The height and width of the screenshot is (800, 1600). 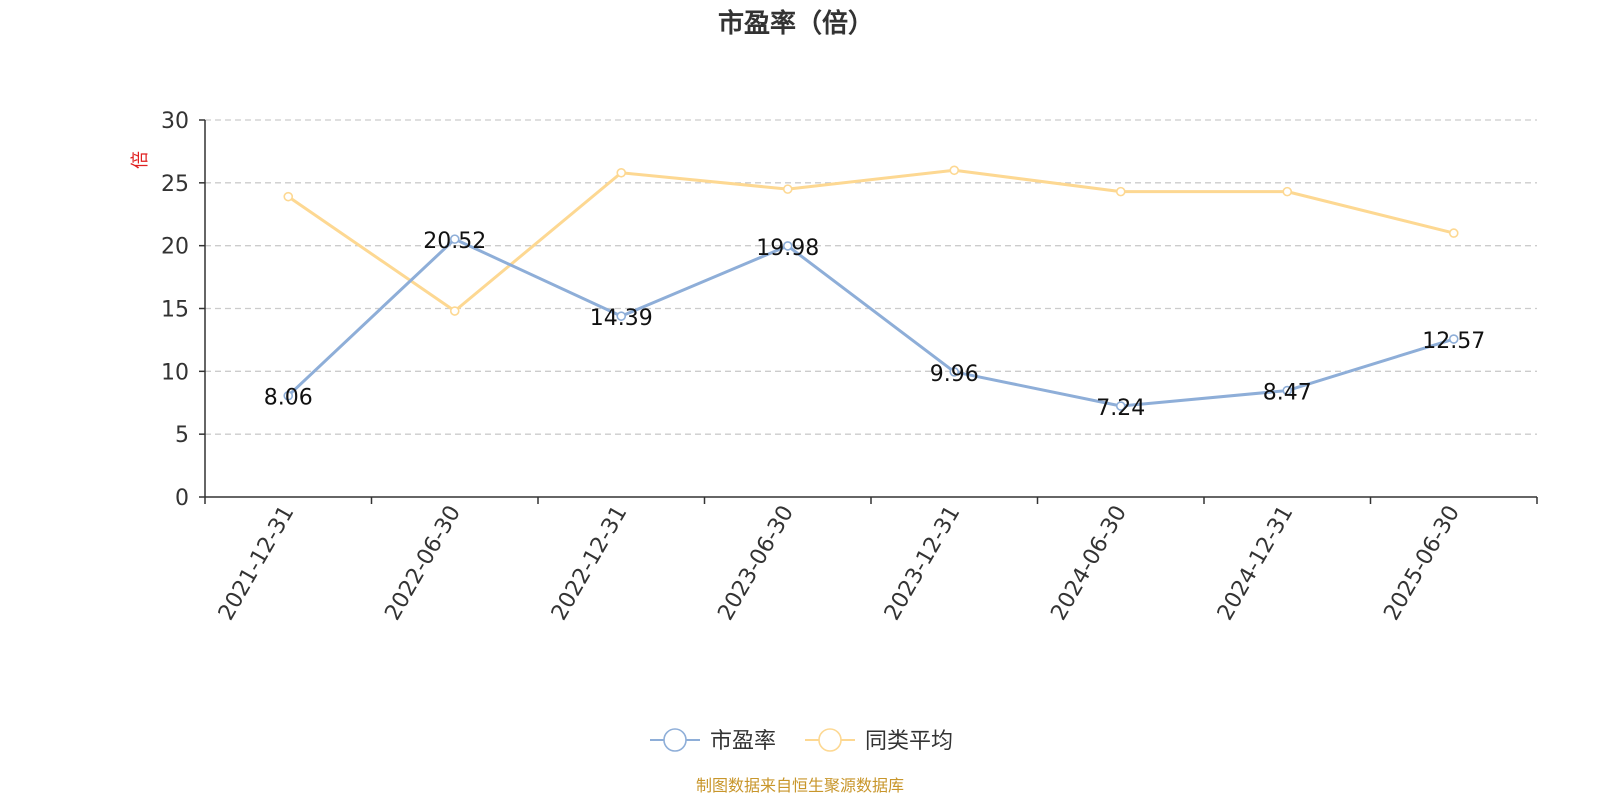 What do you see at coordinates (756, 563) in the screenshot?
I see `x-tick-label: 2023-06-30` at bounding box center [756, 563].